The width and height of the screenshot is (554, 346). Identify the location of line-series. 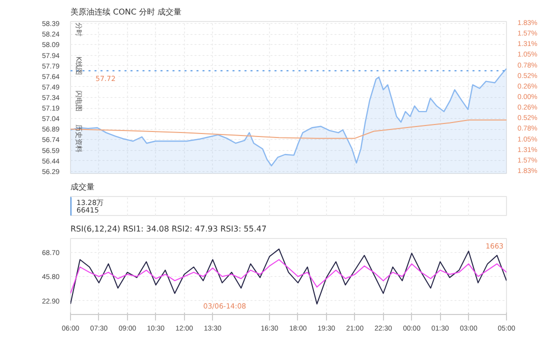
(288, 276).